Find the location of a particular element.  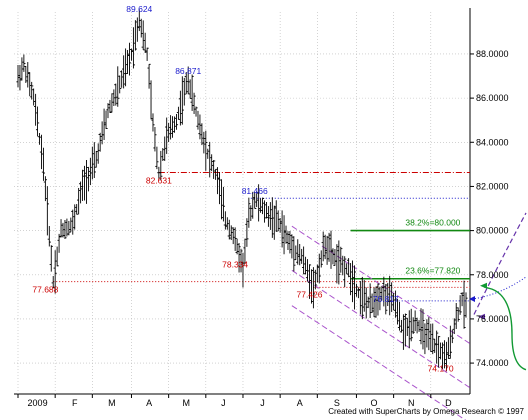

arrow-head is located at coordinates (483, 285).